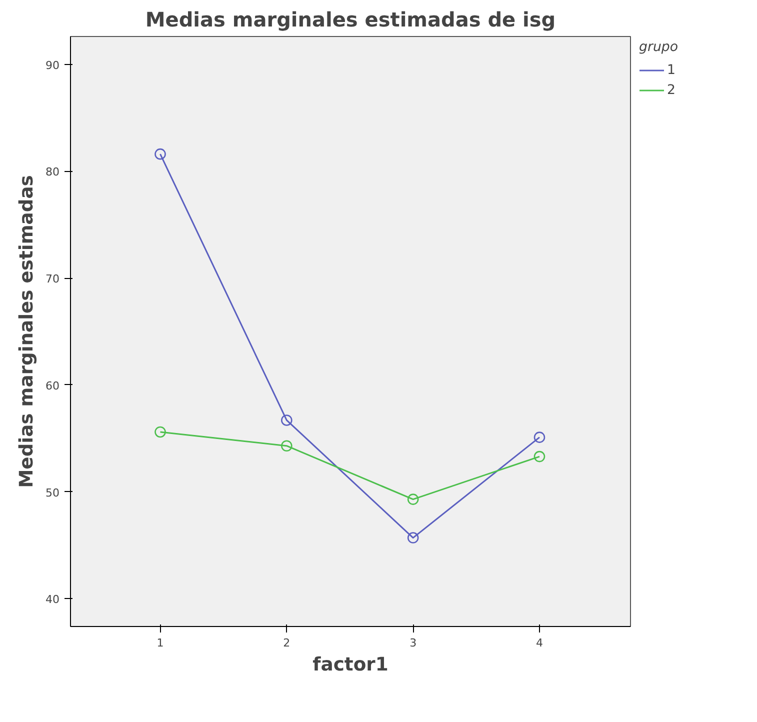  I want to click on y-tick-label: 90, so click(53, 65).